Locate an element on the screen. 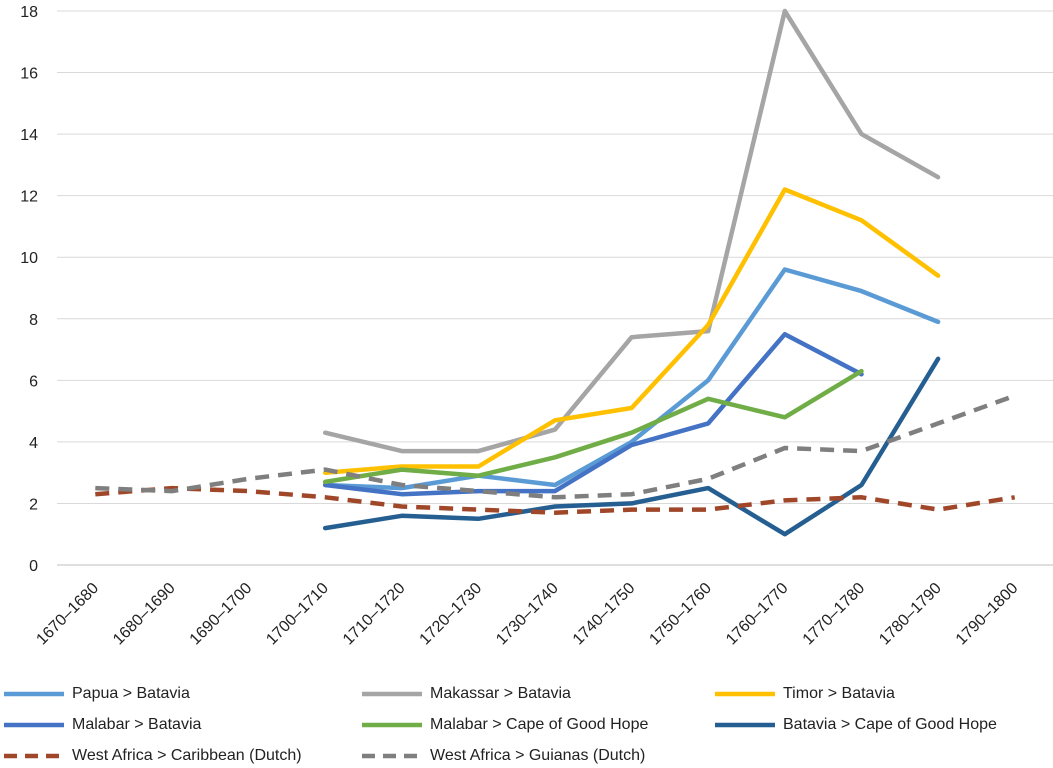 Image resolution: width=1053 pixels, height=768 pixels. legend-label: Timor > Batavia is located at coordinates (839, 693).